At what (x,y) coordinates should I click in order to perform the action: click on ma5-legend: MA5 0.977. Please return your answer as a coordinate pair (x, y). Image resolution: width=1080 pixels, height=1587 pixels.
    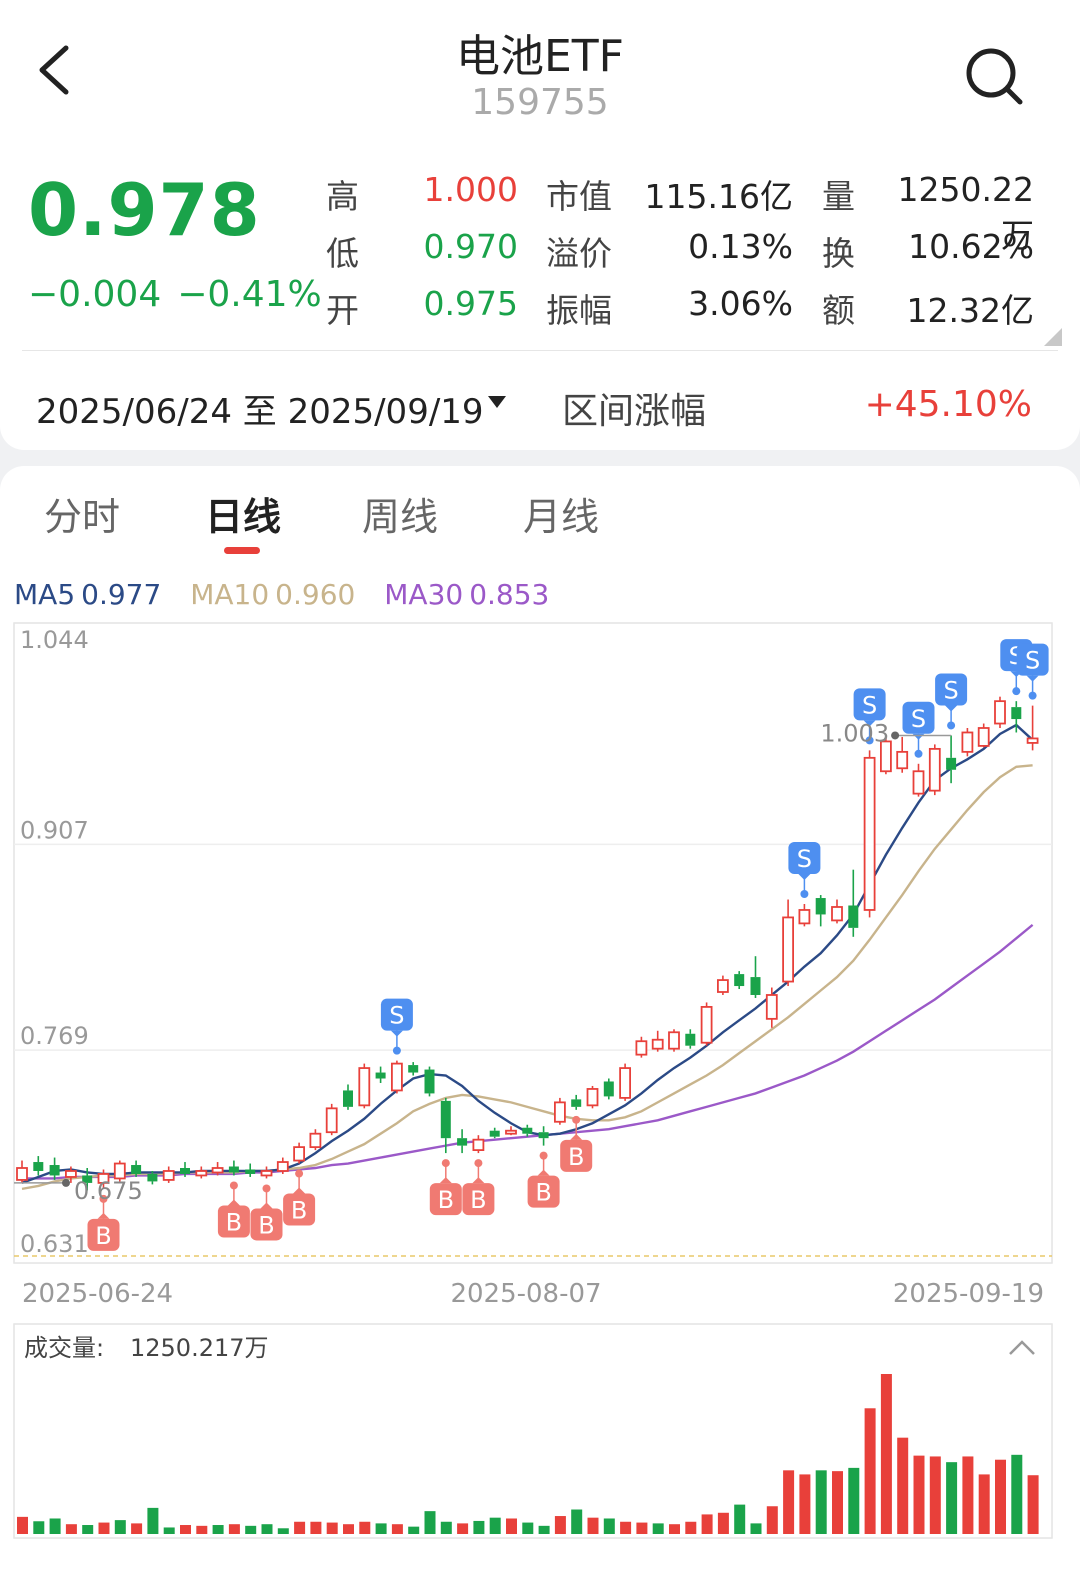
    Looking at the image, I should click on (92, 594).